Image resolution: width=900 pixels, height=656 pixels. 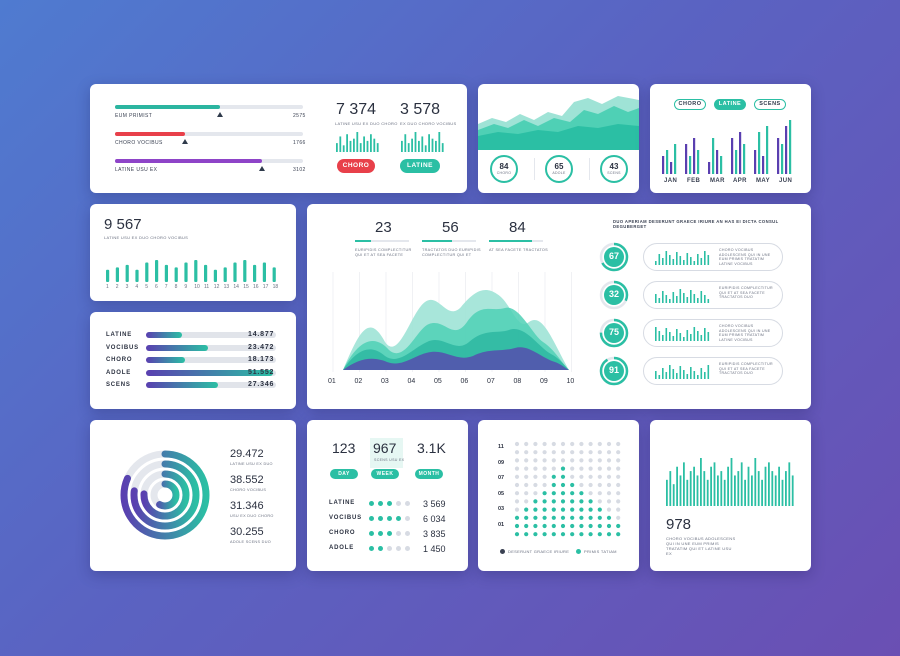 What do you see at coordinates (786, 181) in the screenshot?
I see `month-label: JUN` at bounding box center [786, 181].